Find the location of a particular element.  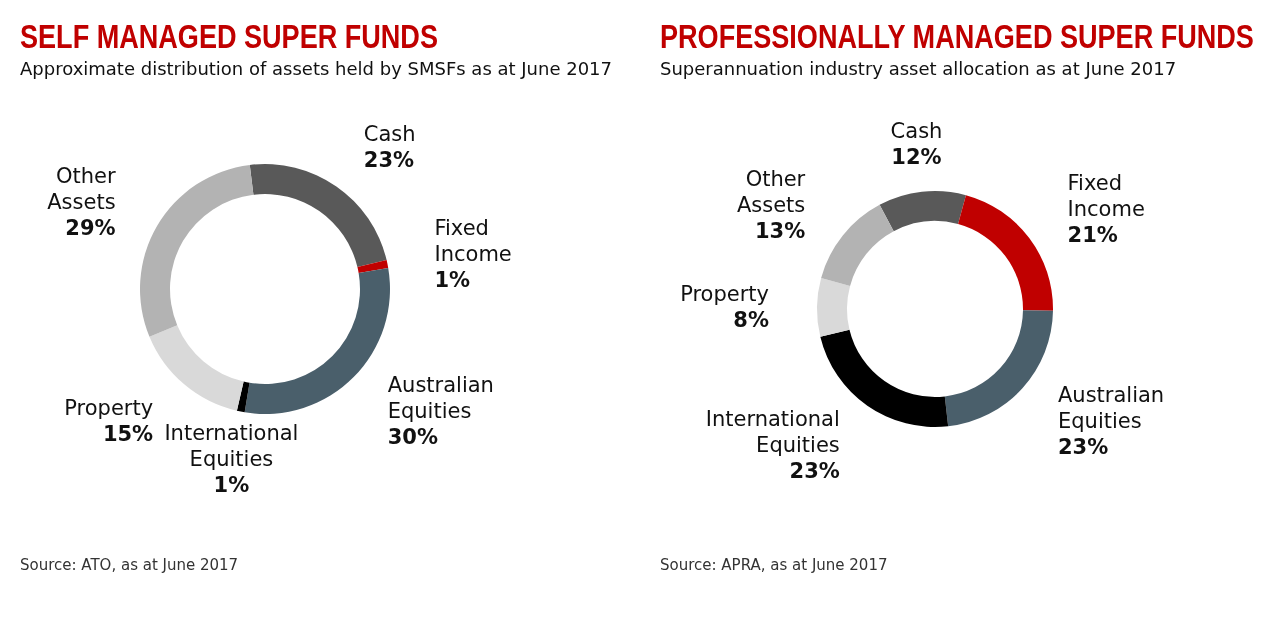

data-label: 21% is located at coordinates (1092, 235).